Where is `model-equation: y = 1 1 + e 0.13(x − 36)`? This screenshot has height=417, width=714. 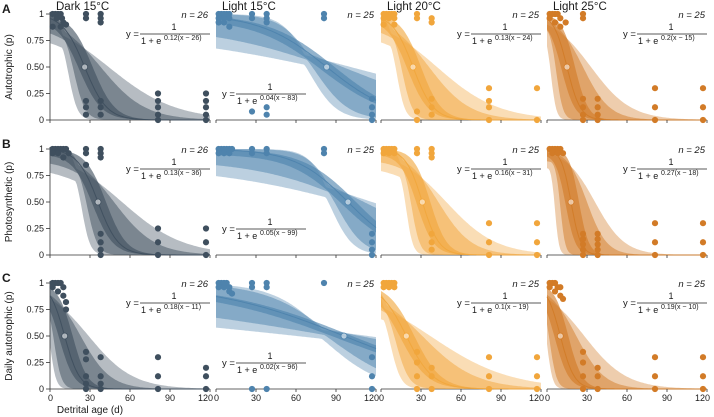 model-equation: y = 1 1 + e 0.13(x − 36) is located at coordinates (168, 169).